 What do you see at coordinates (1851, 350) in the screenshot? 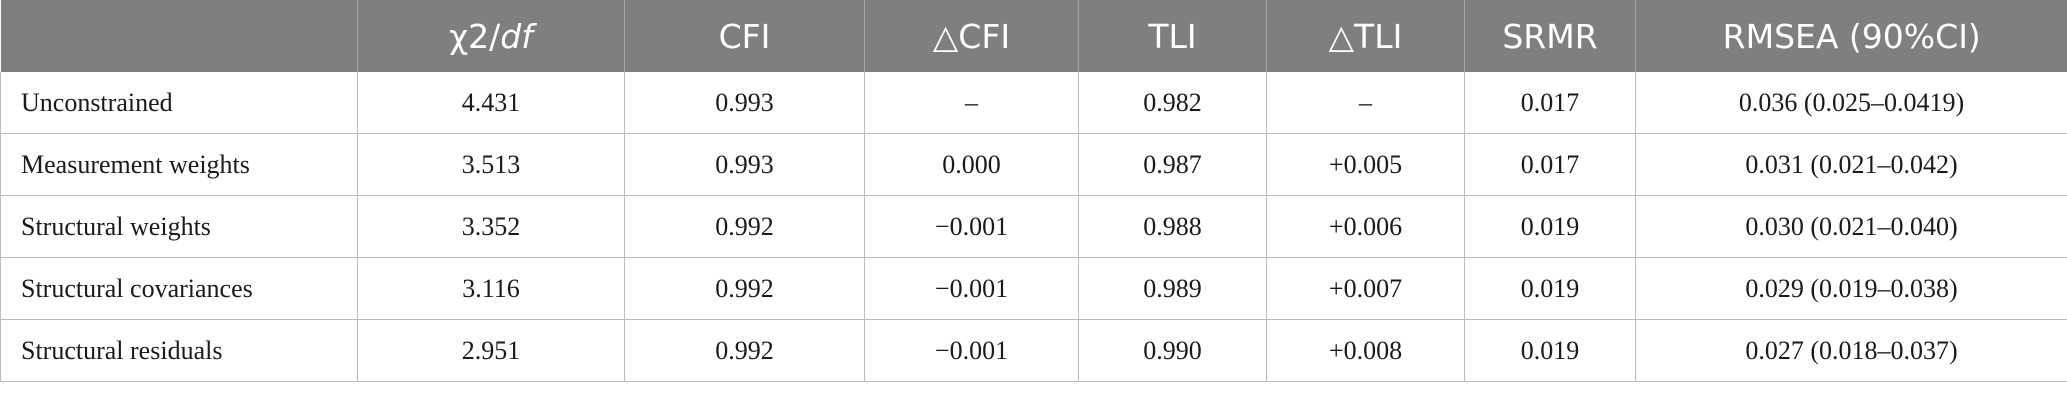
I see `cell-rmsea: 0.027 (0.018–0.037)` at bounding box center [1851, 350].